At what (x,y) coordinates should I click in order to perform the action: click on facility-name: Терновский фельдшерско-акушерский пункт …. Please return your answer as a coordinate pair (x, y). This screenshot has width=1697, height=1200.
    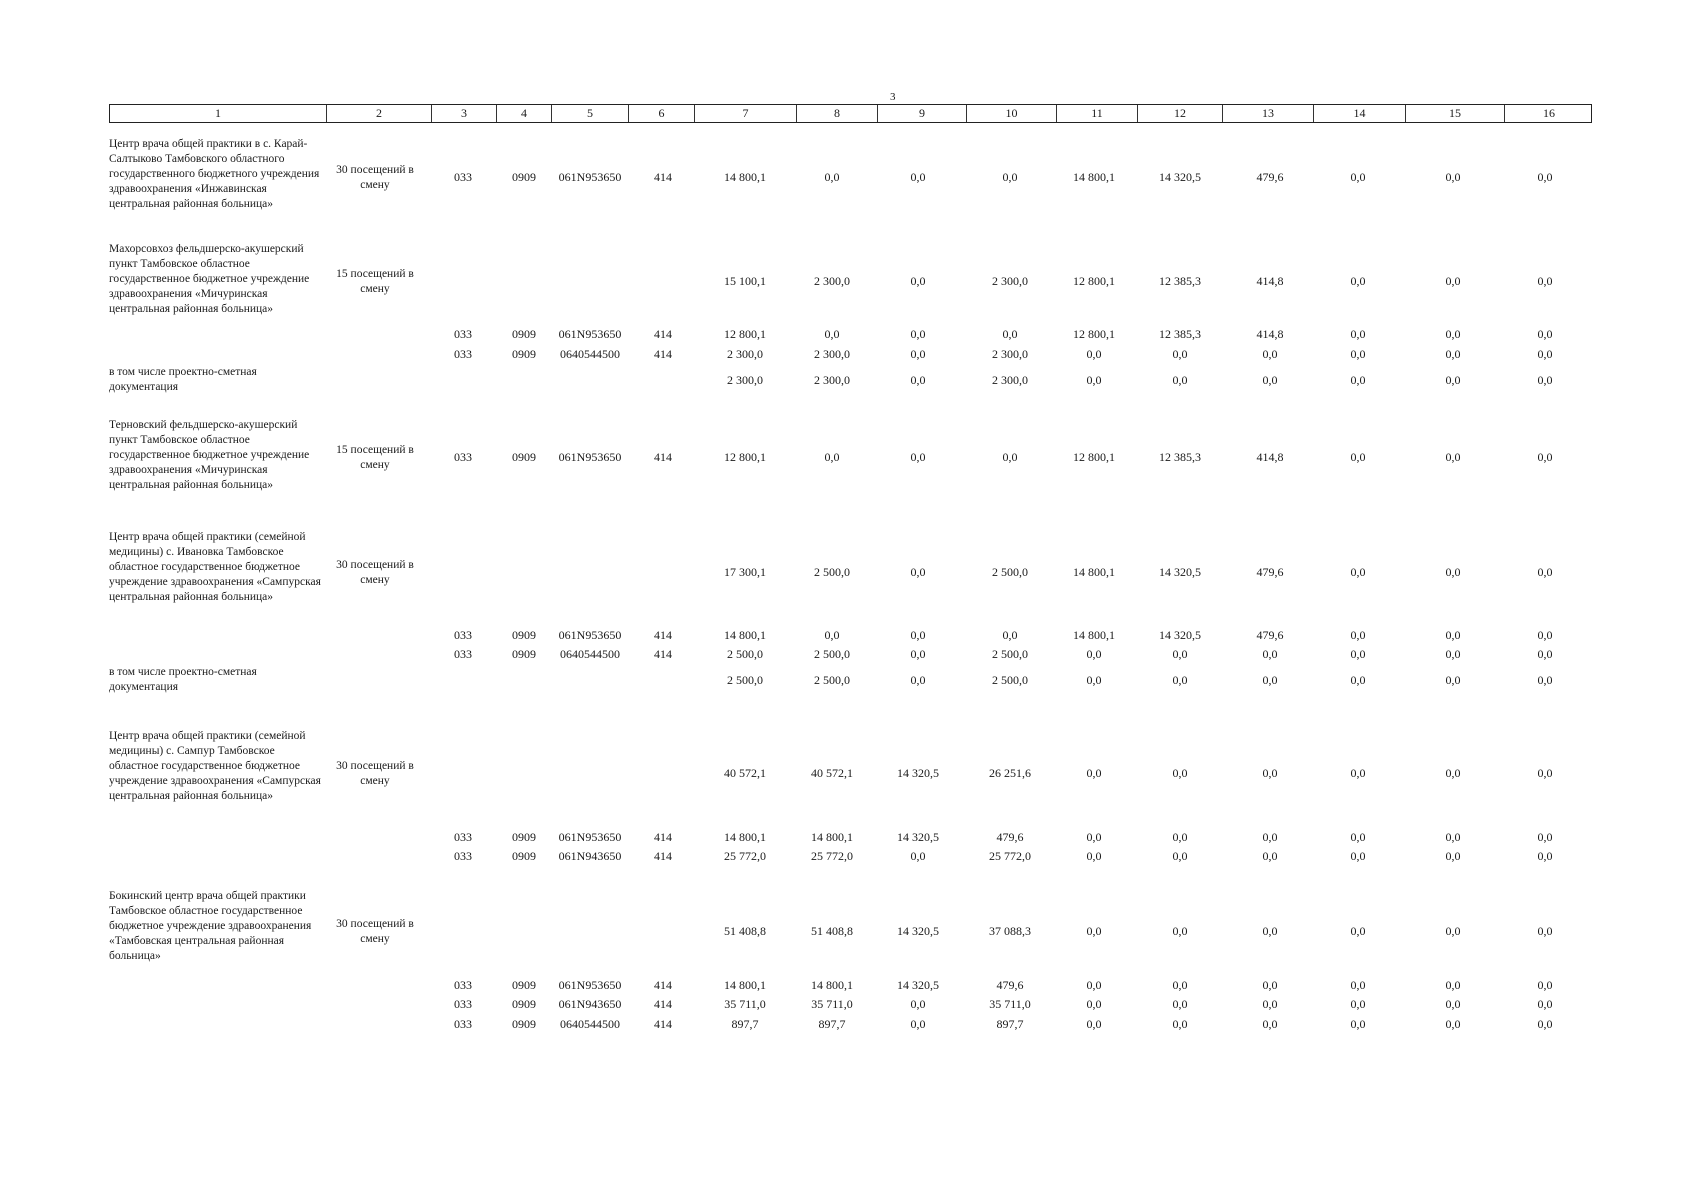
    Looking at the image, I should click on (209, 455).